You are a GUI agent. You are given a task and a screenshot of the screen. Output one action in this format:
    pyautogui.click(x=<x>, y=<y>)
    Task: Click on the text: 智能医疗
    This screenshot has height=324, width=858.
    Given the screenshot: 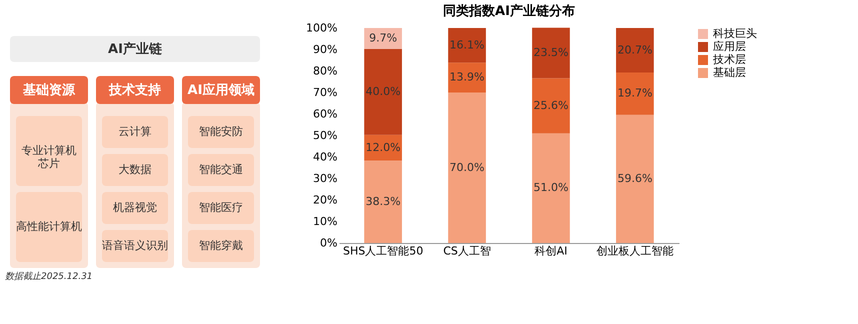 What is the action you would take?
    pyautogui.click(x=221, y=207)
    